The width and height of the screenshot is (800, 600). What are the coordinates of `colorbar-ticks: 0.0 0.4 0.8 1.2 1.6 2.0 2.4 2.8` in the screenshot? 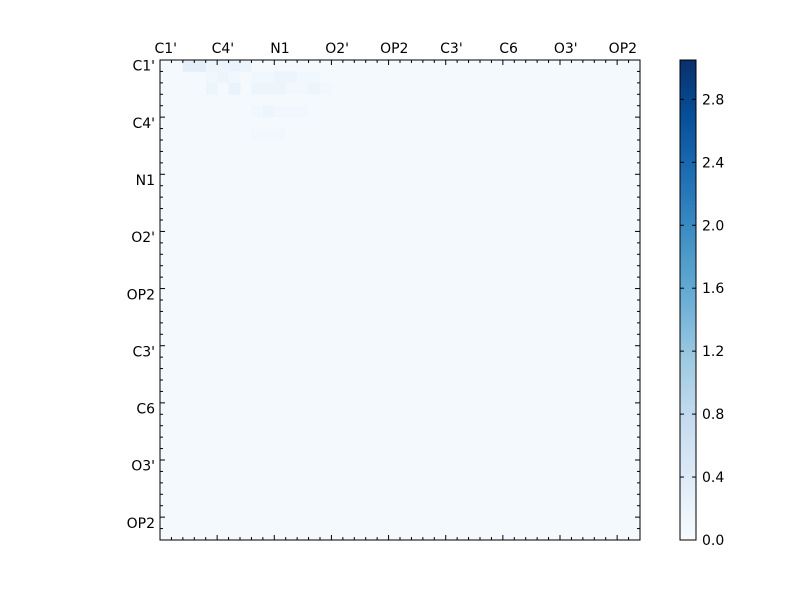 It's located at (702, 320).